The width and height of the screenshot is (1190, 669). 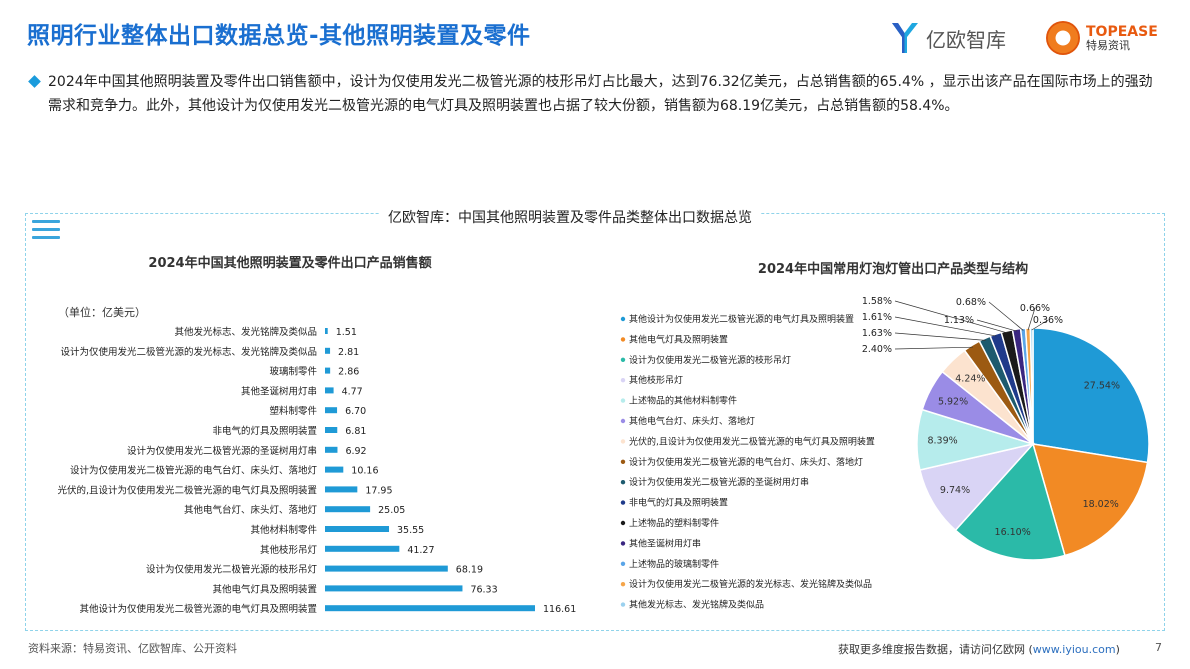 I want to click on pie-value-label: 1.61%, so click(x=877, y=317).